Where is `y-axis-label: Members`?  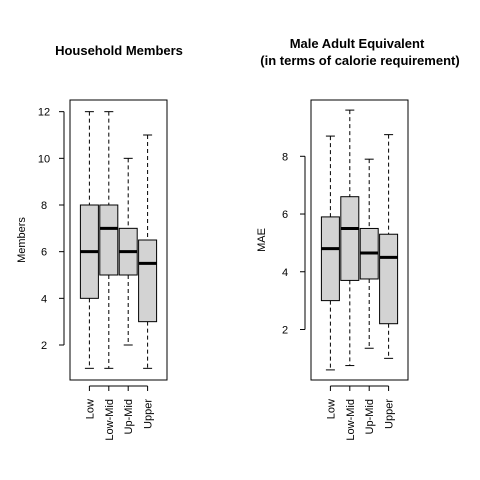 y-axis-label: Members is located at coordinates (22, 240).